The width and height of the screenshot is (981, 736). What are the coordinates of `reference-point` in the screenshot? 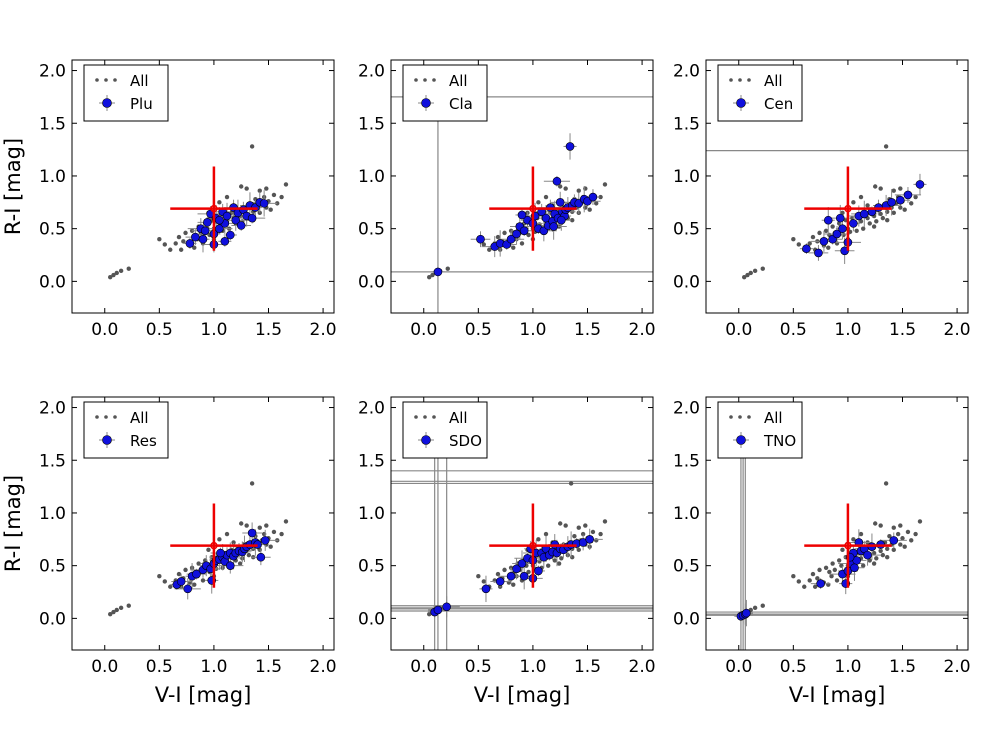 It's located at (848, 208).